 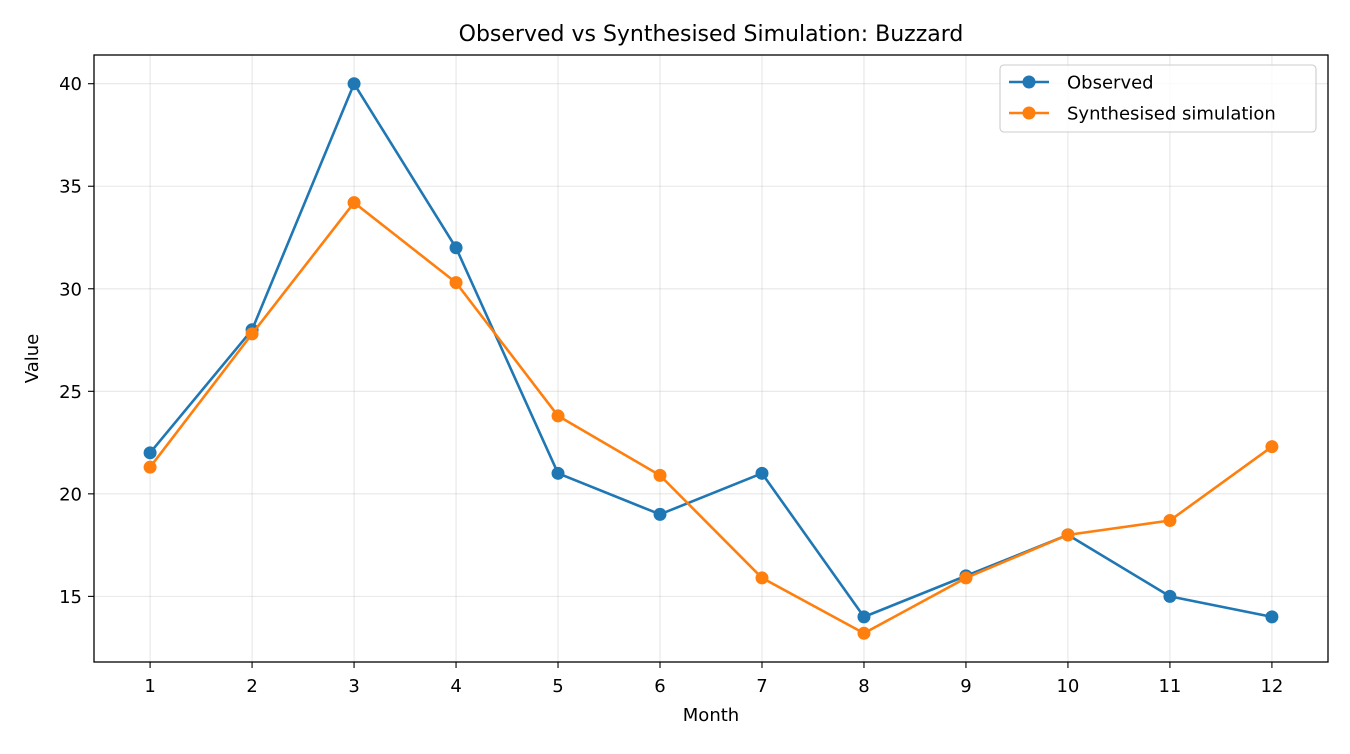 What do you see at coordinates (659, 686) in the screenshot?
I see `x-tick-label: 6` at bounding box center [659, 686].